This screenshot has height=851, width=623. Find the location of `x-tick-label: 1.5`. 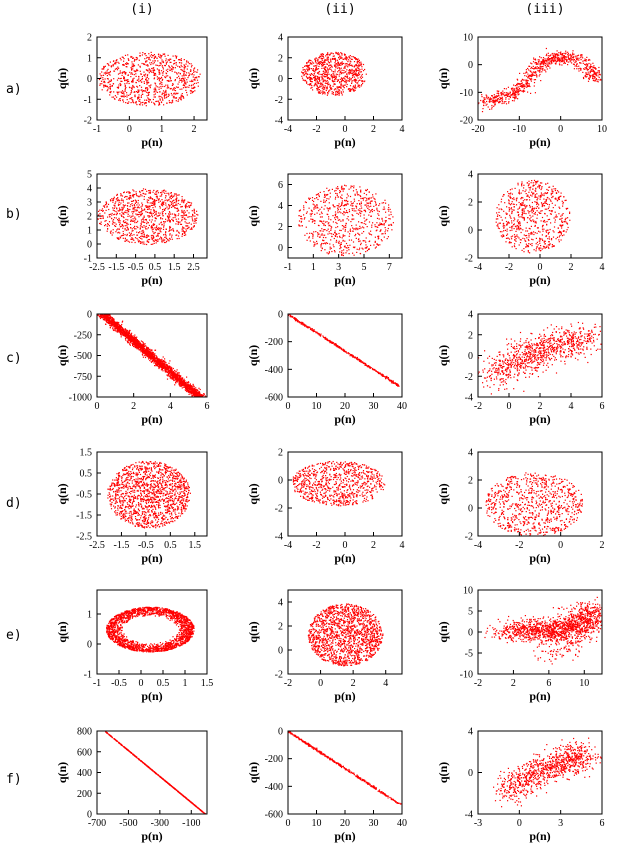

x-tick-label: 1.5 is located at coordinates (174, 267).